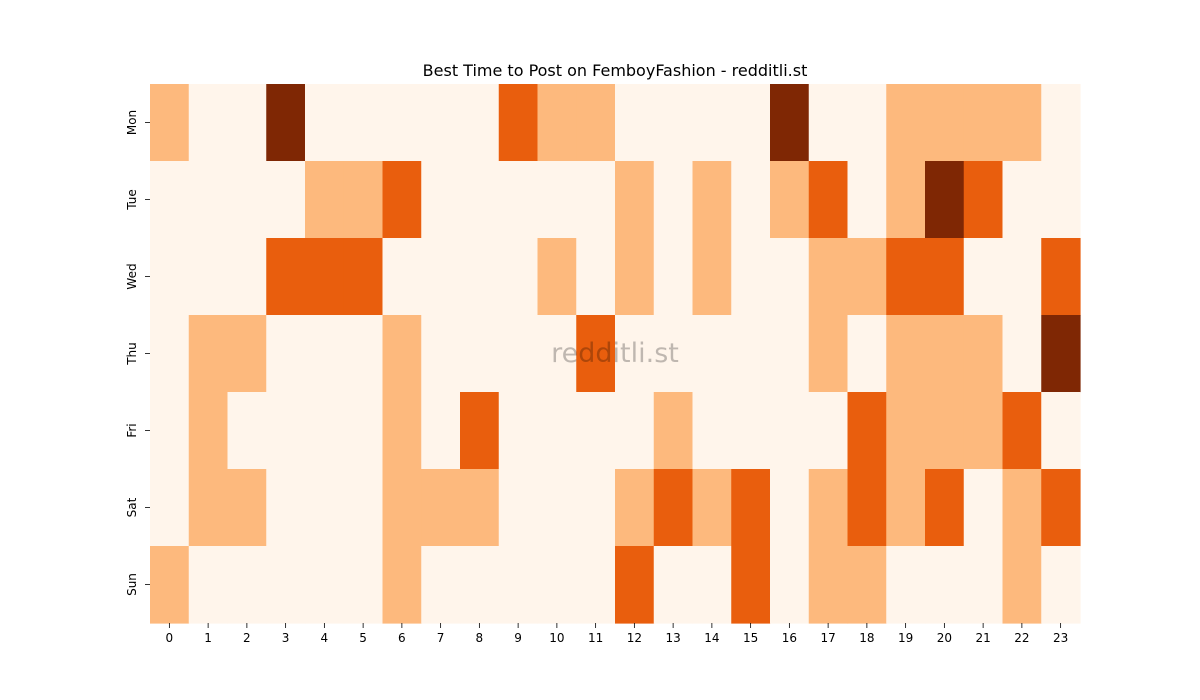 Image resolution: width=1200 pixels, height=700 pixels. Describe the element at coordinates (132, 430) in the screenshot. I see `y-tick-label: Fri` at that location.